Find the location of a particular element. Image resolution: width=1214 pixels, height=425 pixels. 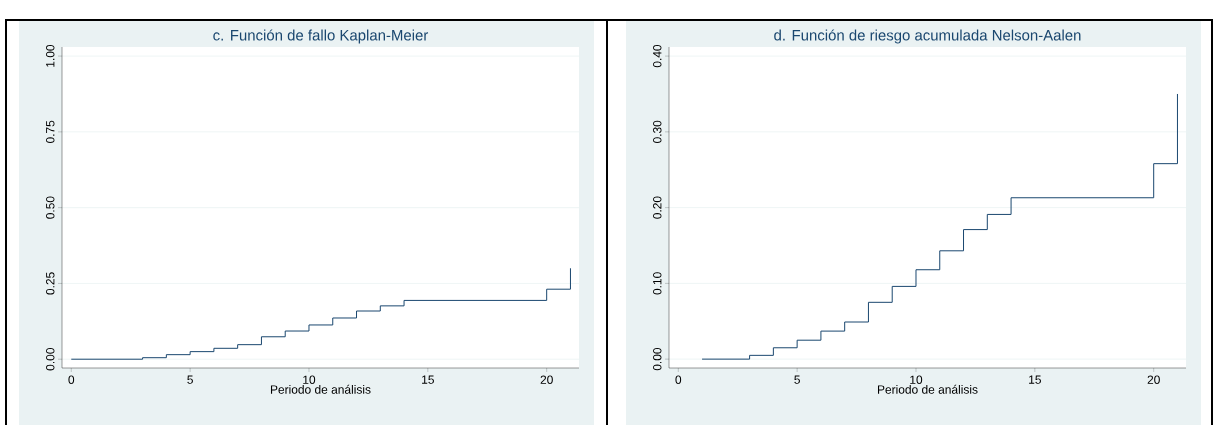

chart-title: c. Función de fallo Kaplan-Meier is located at coordinates (321, 36).